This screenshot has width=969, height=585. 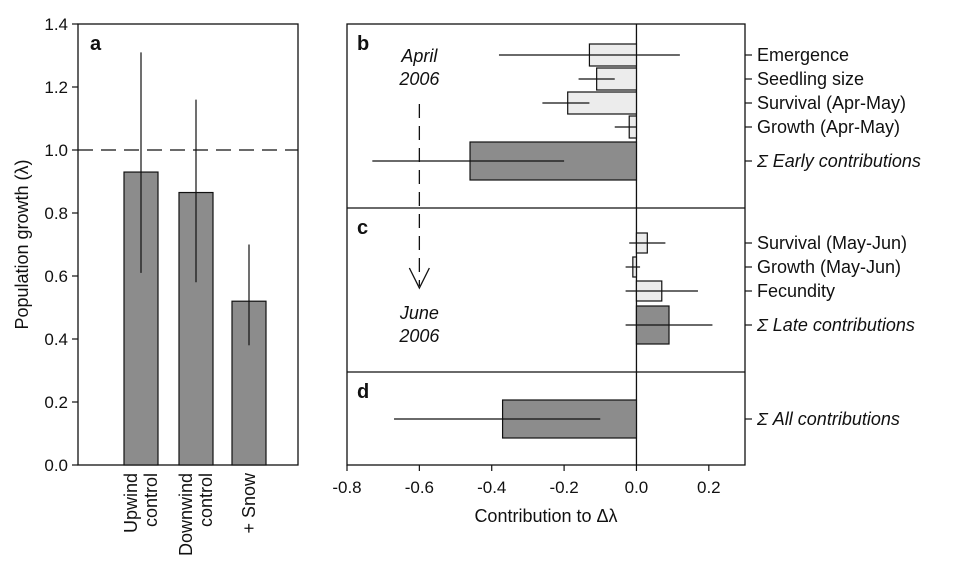 I want to click on panel-a-ytick-label: 0.2, so click(x=56, y=402).